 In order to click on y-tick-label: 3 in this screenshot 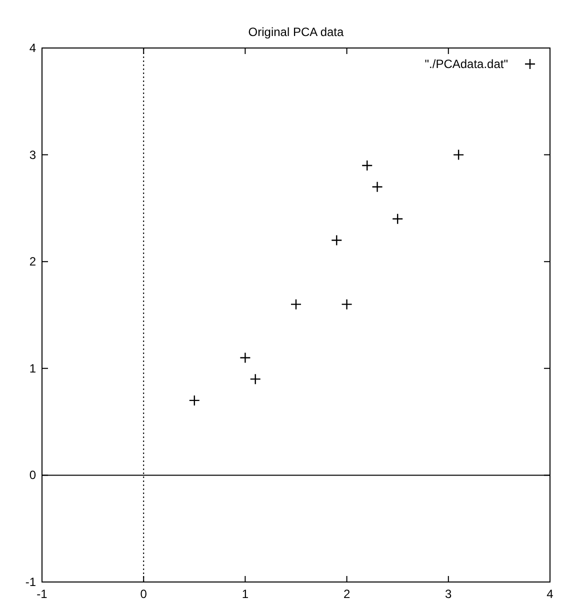, I will do `click(32, 155)`.